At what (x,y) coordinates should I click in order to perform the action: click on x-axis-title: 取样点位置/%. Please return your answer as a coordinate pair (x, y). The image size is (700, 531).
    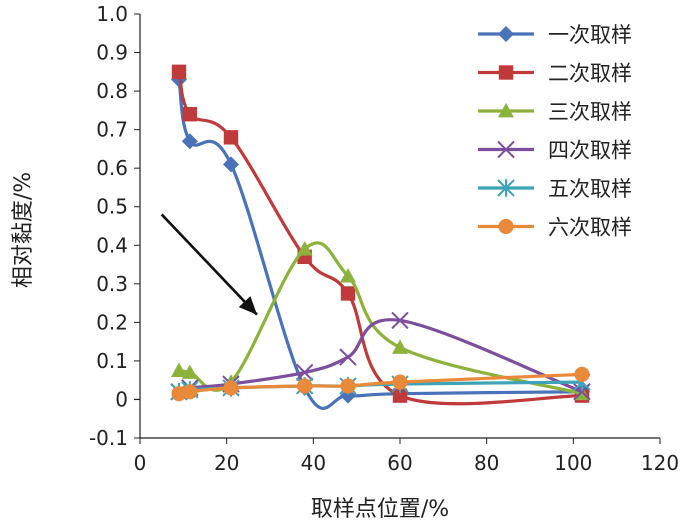
    Looking at the image, I should click on (380, 509).